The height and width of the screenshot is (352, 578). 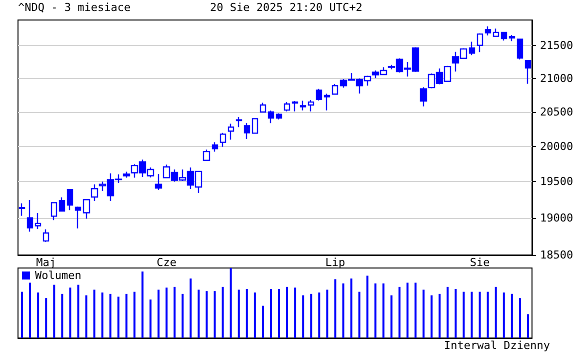 I want to click on y-tick-label: 19500, so click(x=557, y=181).